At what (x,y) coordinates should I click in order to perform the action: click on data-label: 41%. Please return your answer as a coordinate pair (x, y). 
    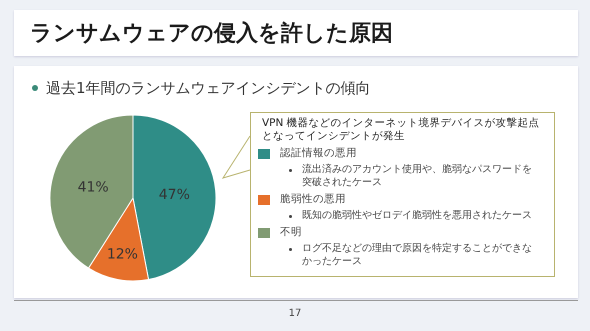
    Looking at the image, I should click on (93, 187).